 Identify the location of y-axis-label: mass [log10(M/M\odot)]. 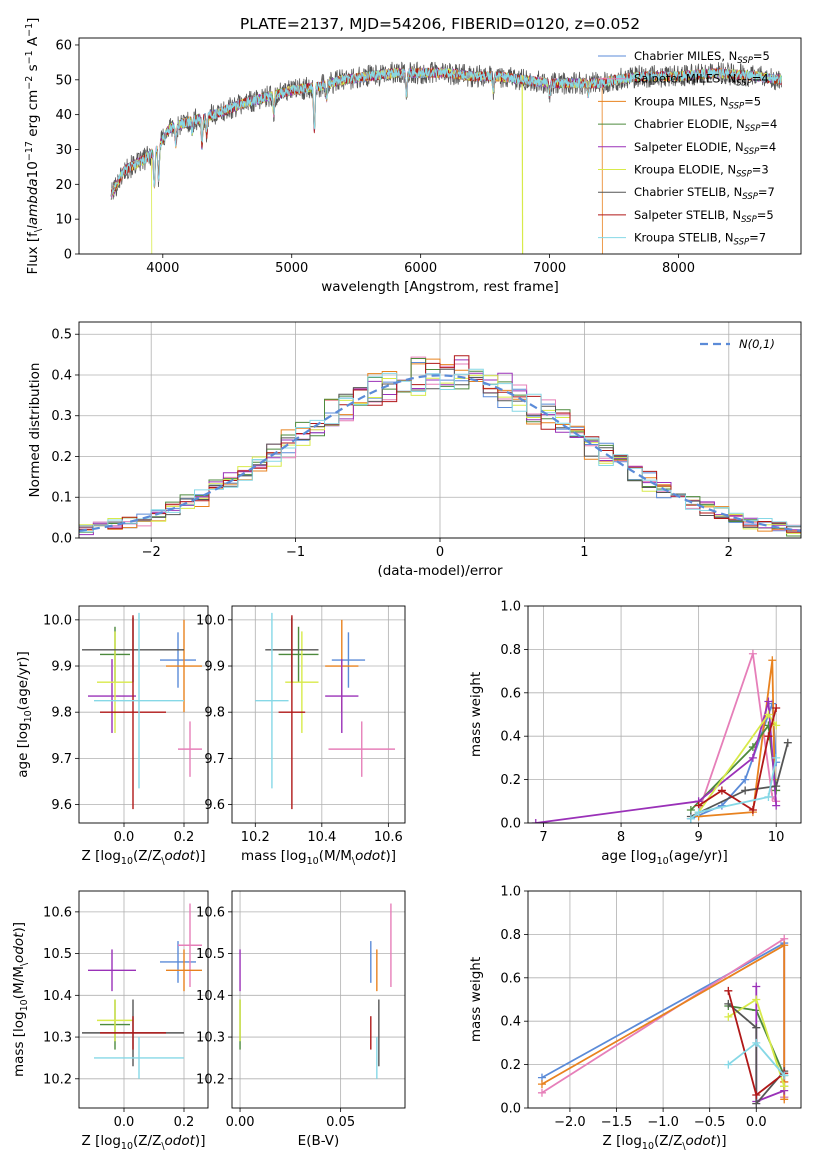
(20, 999).